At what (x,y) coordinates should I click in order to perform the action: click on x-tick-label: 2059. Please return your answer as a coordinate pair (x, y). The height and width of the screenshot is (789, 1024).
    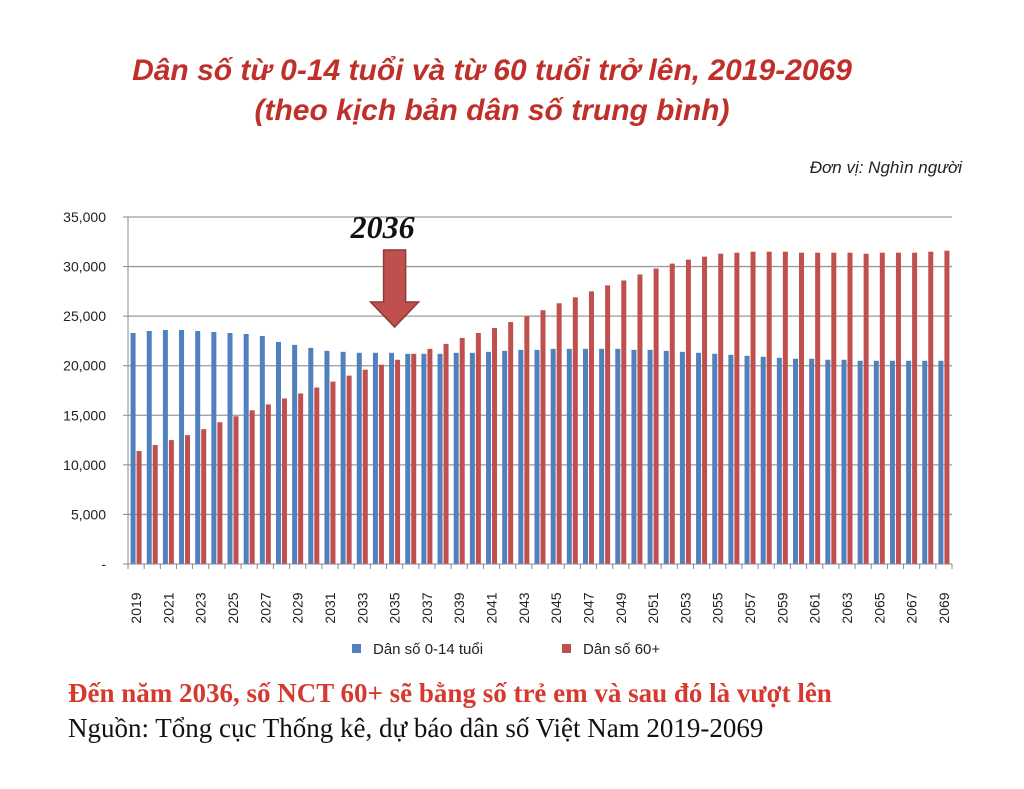
    Looking at the image, I should click on (782, 607).